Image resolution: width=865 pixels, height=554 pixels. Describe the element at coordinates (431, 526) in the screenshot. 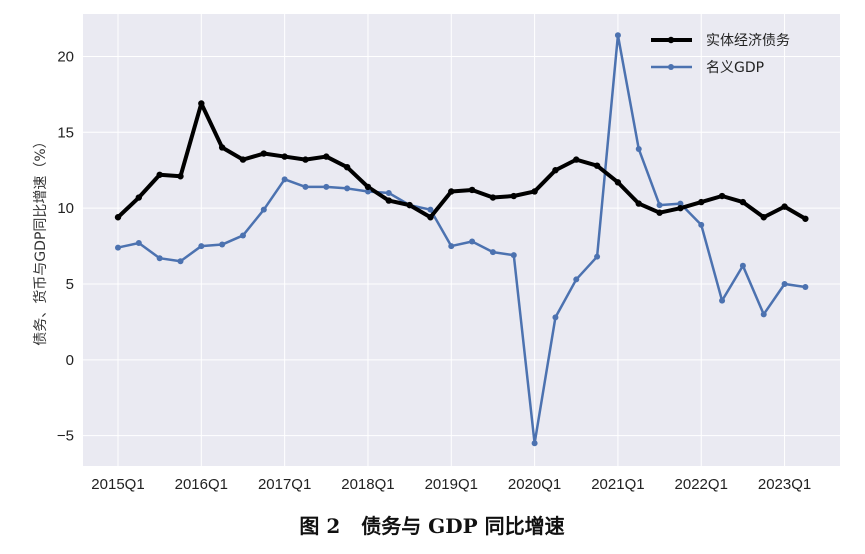

I see `figure-caption: 图 2 债务与 GDP 同比增速` at that location.